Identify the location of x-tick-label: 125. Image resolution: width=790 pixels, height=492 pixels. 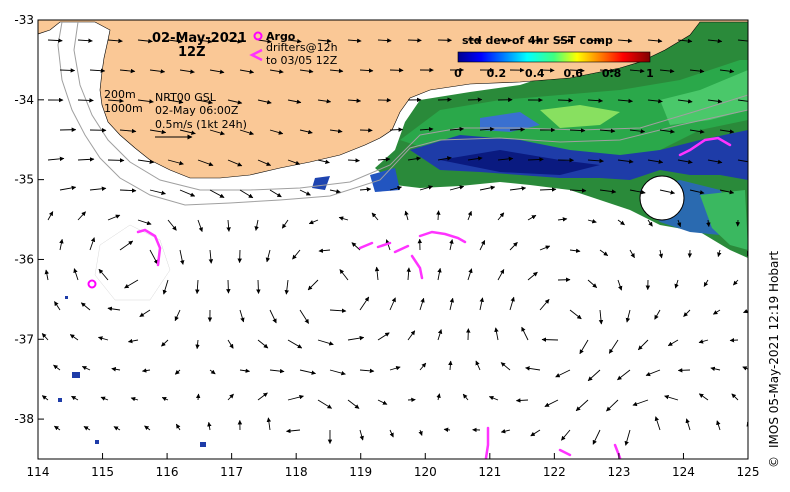
(748, 472).